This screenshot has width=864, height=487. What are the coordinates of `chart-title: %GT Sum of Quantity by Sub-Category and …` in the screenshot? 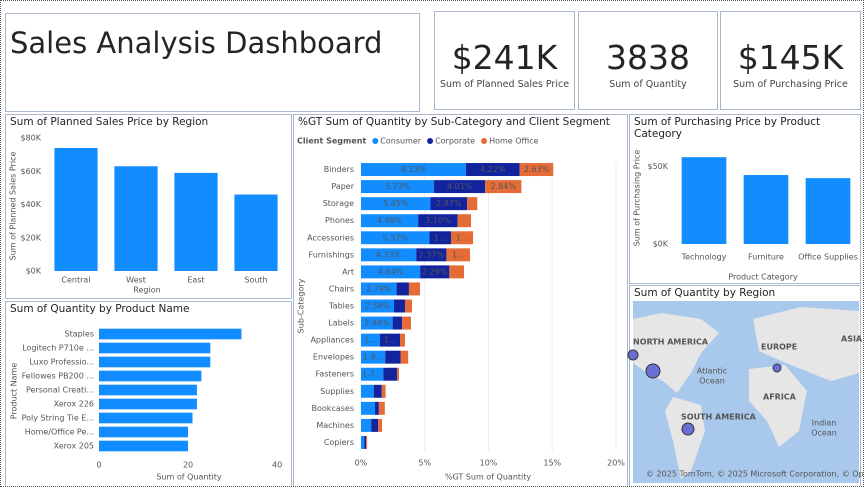 It's located at (454, 122).